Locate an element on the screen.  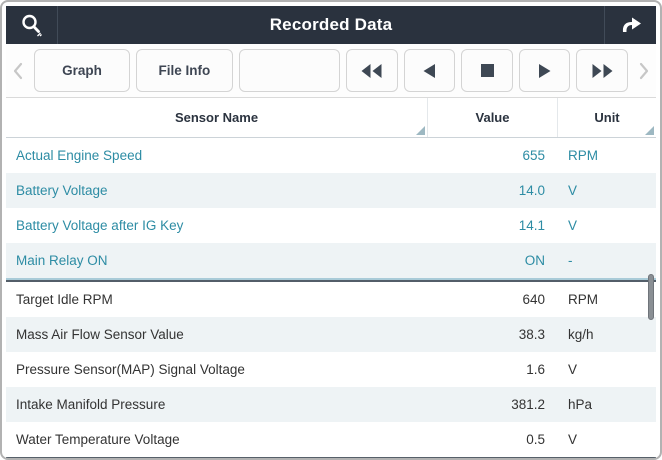
column-label: Value is located at coordinates (492, 117).